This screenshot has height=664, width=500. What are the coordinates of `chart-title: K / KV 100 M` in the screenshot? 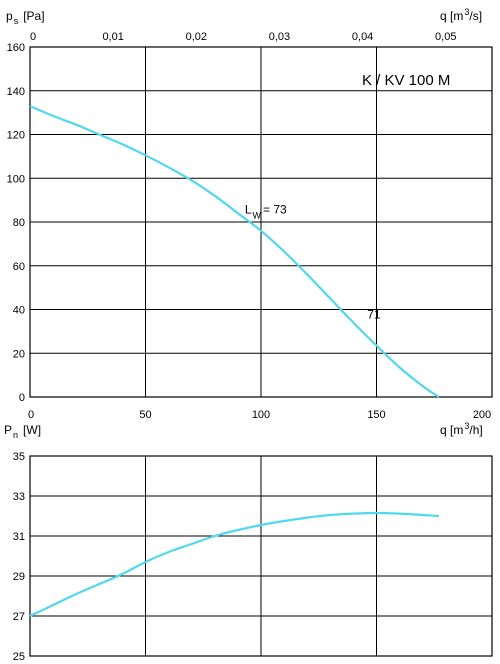 It's located at (406, 80).